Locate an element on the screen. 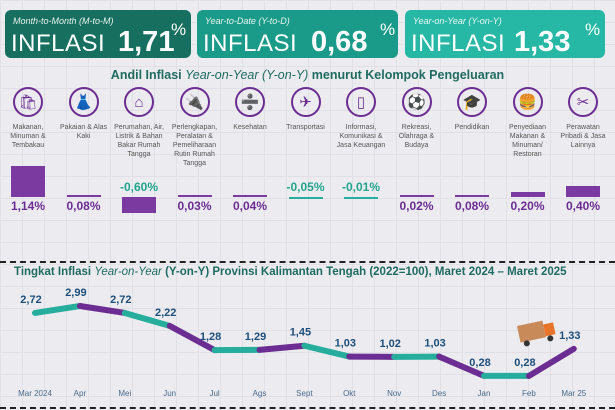 This screenshot has height=410, width=615. airplane-icon: ✈ is located at coordinates (305, 102).